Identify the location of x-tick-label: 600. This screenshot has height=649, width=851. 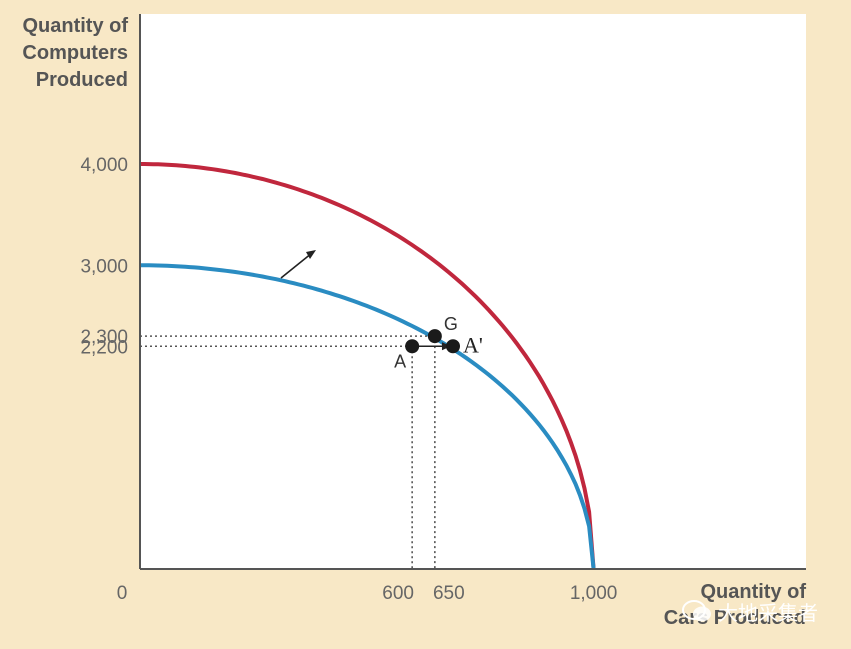
(398, 593).